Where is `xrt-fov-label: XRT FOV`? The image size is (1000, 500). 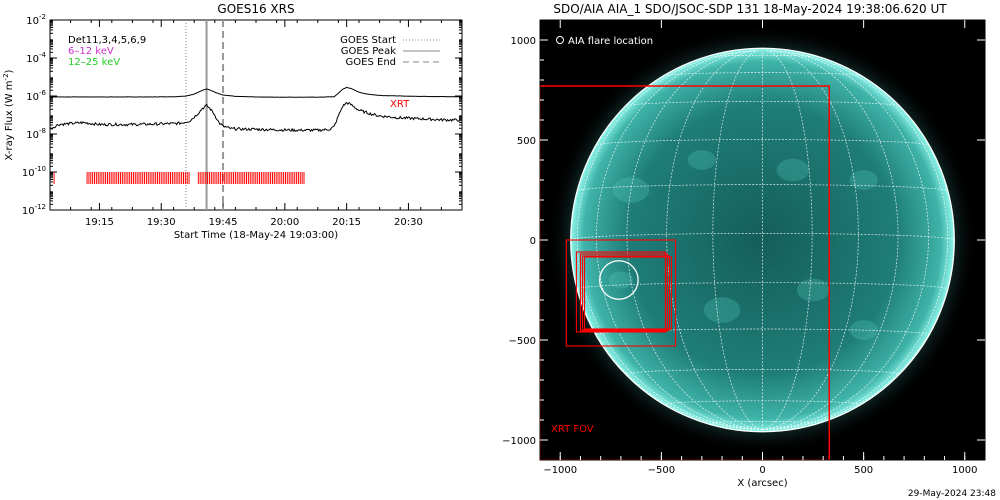
xrt-fov-label: XRT FOV is located at coordinates (572, 429).